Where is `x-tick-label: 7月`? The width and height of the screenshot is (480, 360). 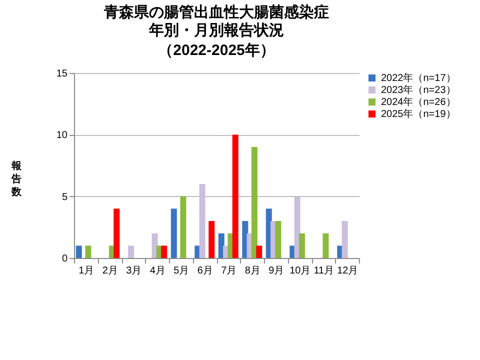 x-tick-label: 7月 is located at coordinates (229, 271).